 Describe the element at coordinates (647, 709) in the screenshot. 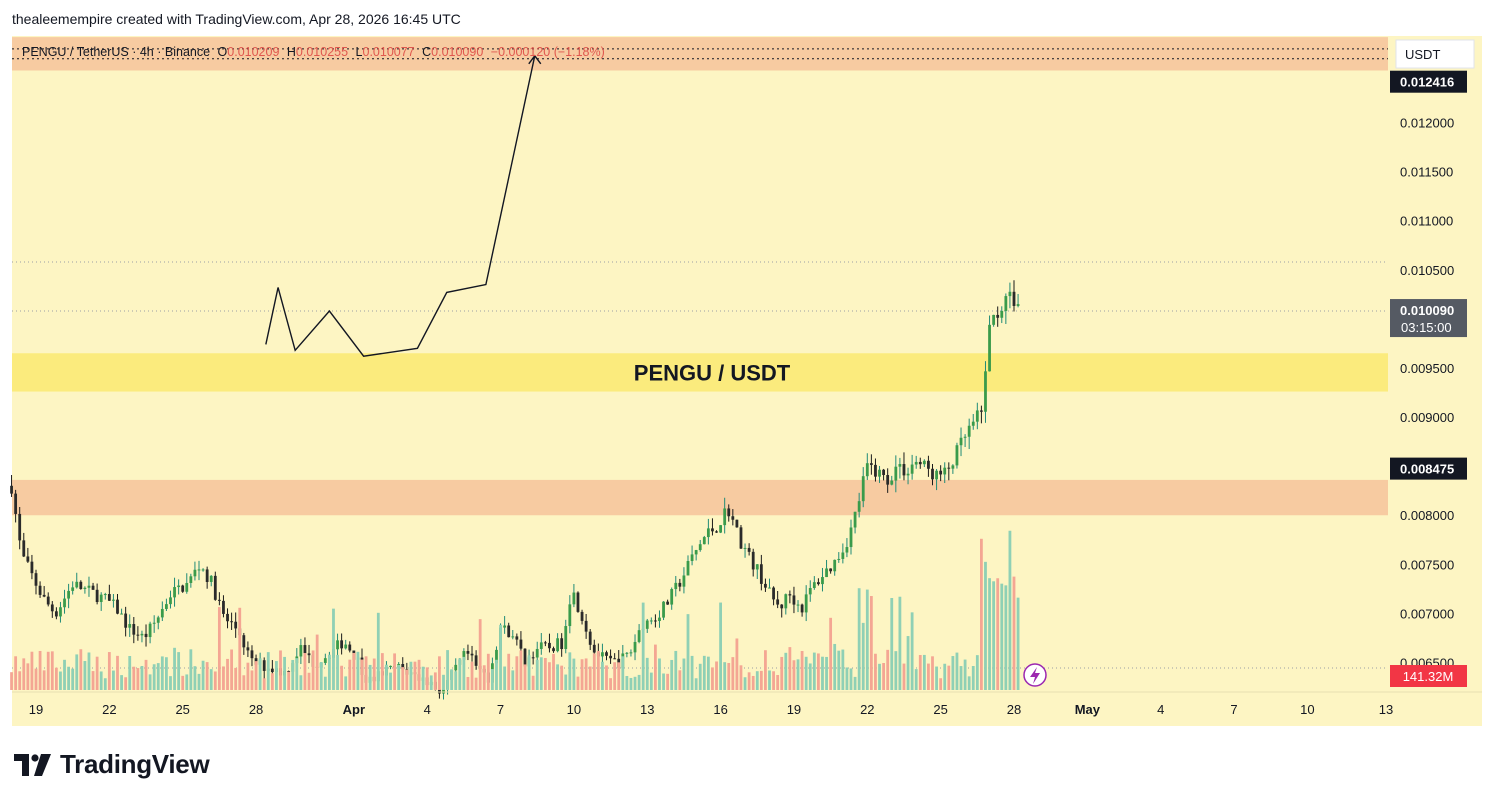

I see `x-tick-label: 13` at that location.